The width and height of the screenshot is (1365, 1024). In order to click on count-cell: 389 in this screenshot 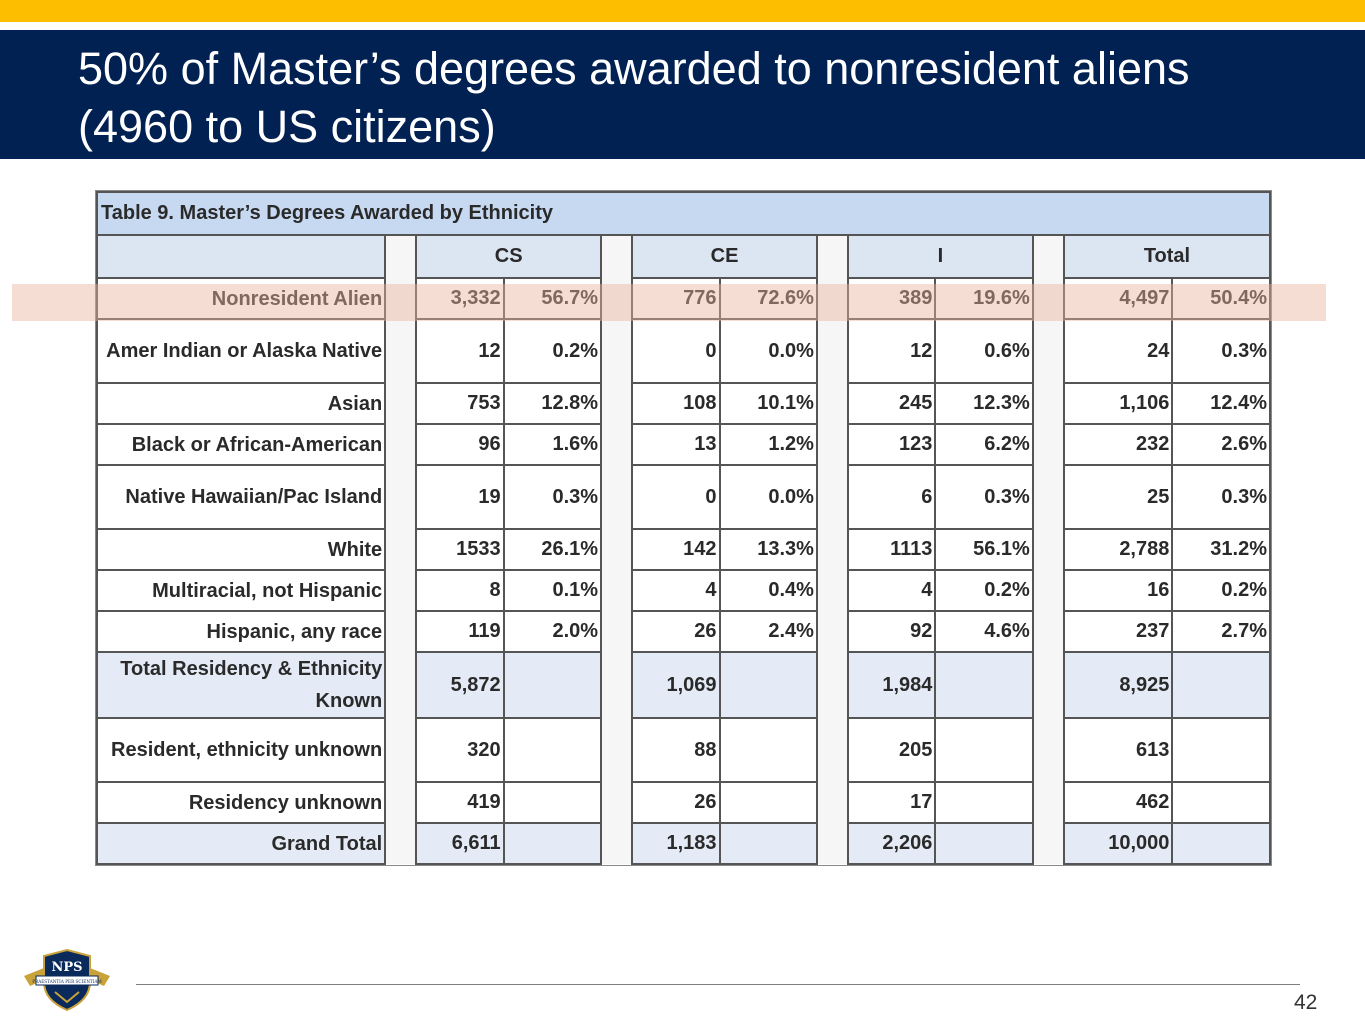, I will do `click(892, 298)`.